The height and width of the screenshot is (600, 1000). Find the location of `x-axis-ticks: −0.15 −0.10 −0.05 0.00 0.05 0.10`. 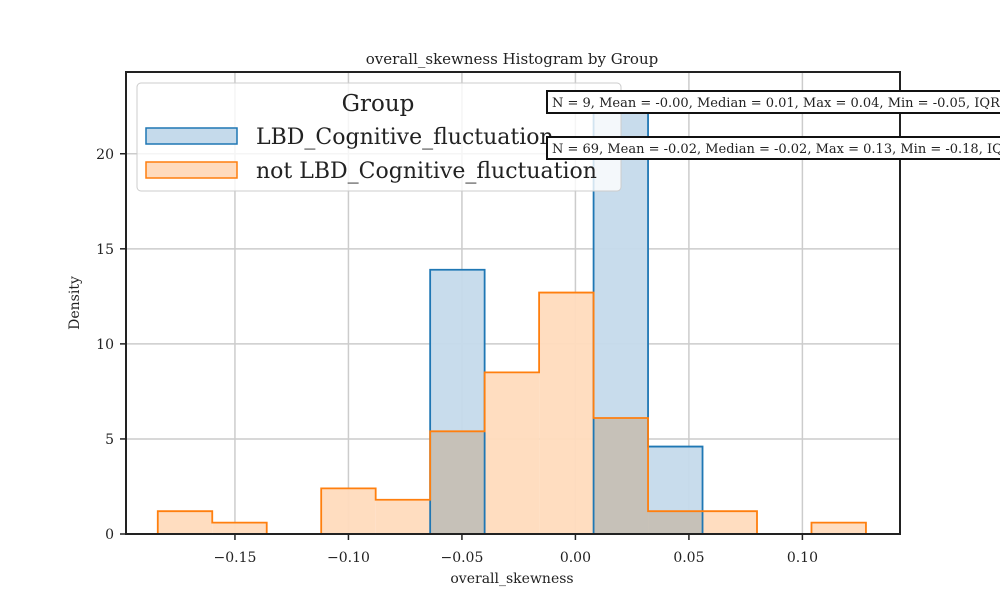

x-axis-ticks: −0.15 −0.10 −0.05 0.00 0.05 0.10 is located at coordinates (515, 550).